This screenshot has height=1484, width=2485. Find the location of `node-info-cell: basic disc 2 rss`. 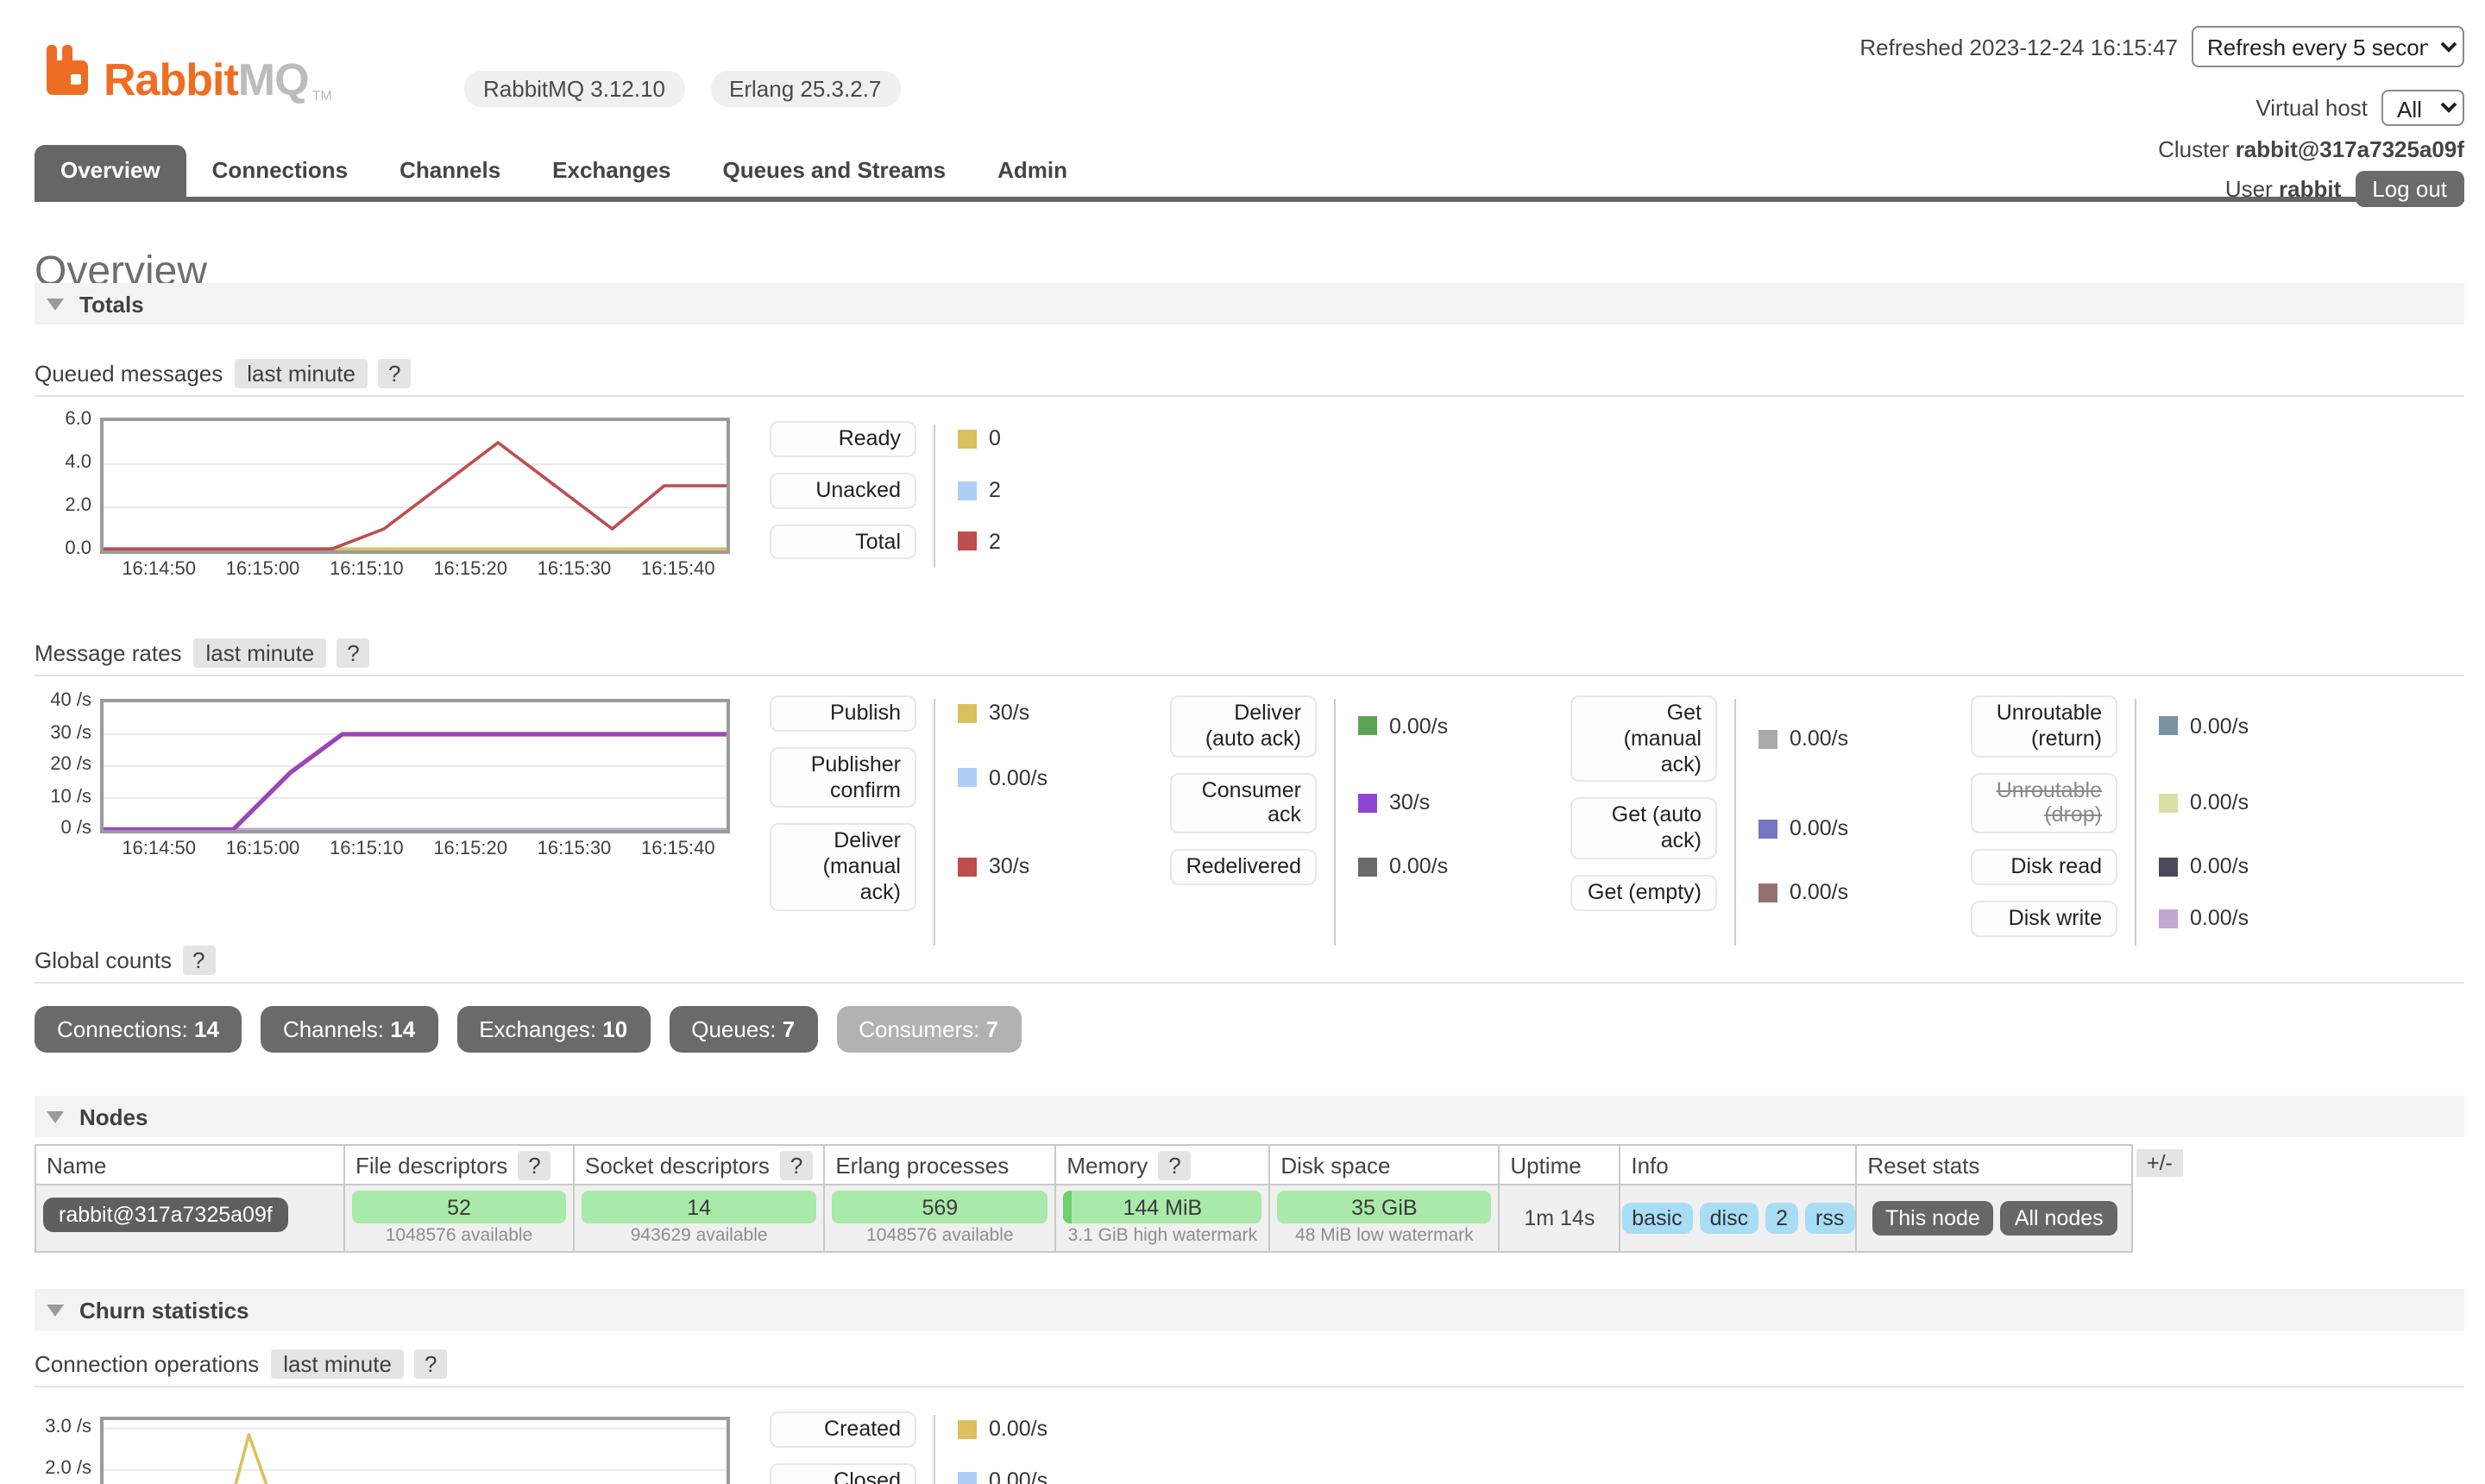

node-info-cell: basic disc 2 rss is located at coordinates (1738, 1218).